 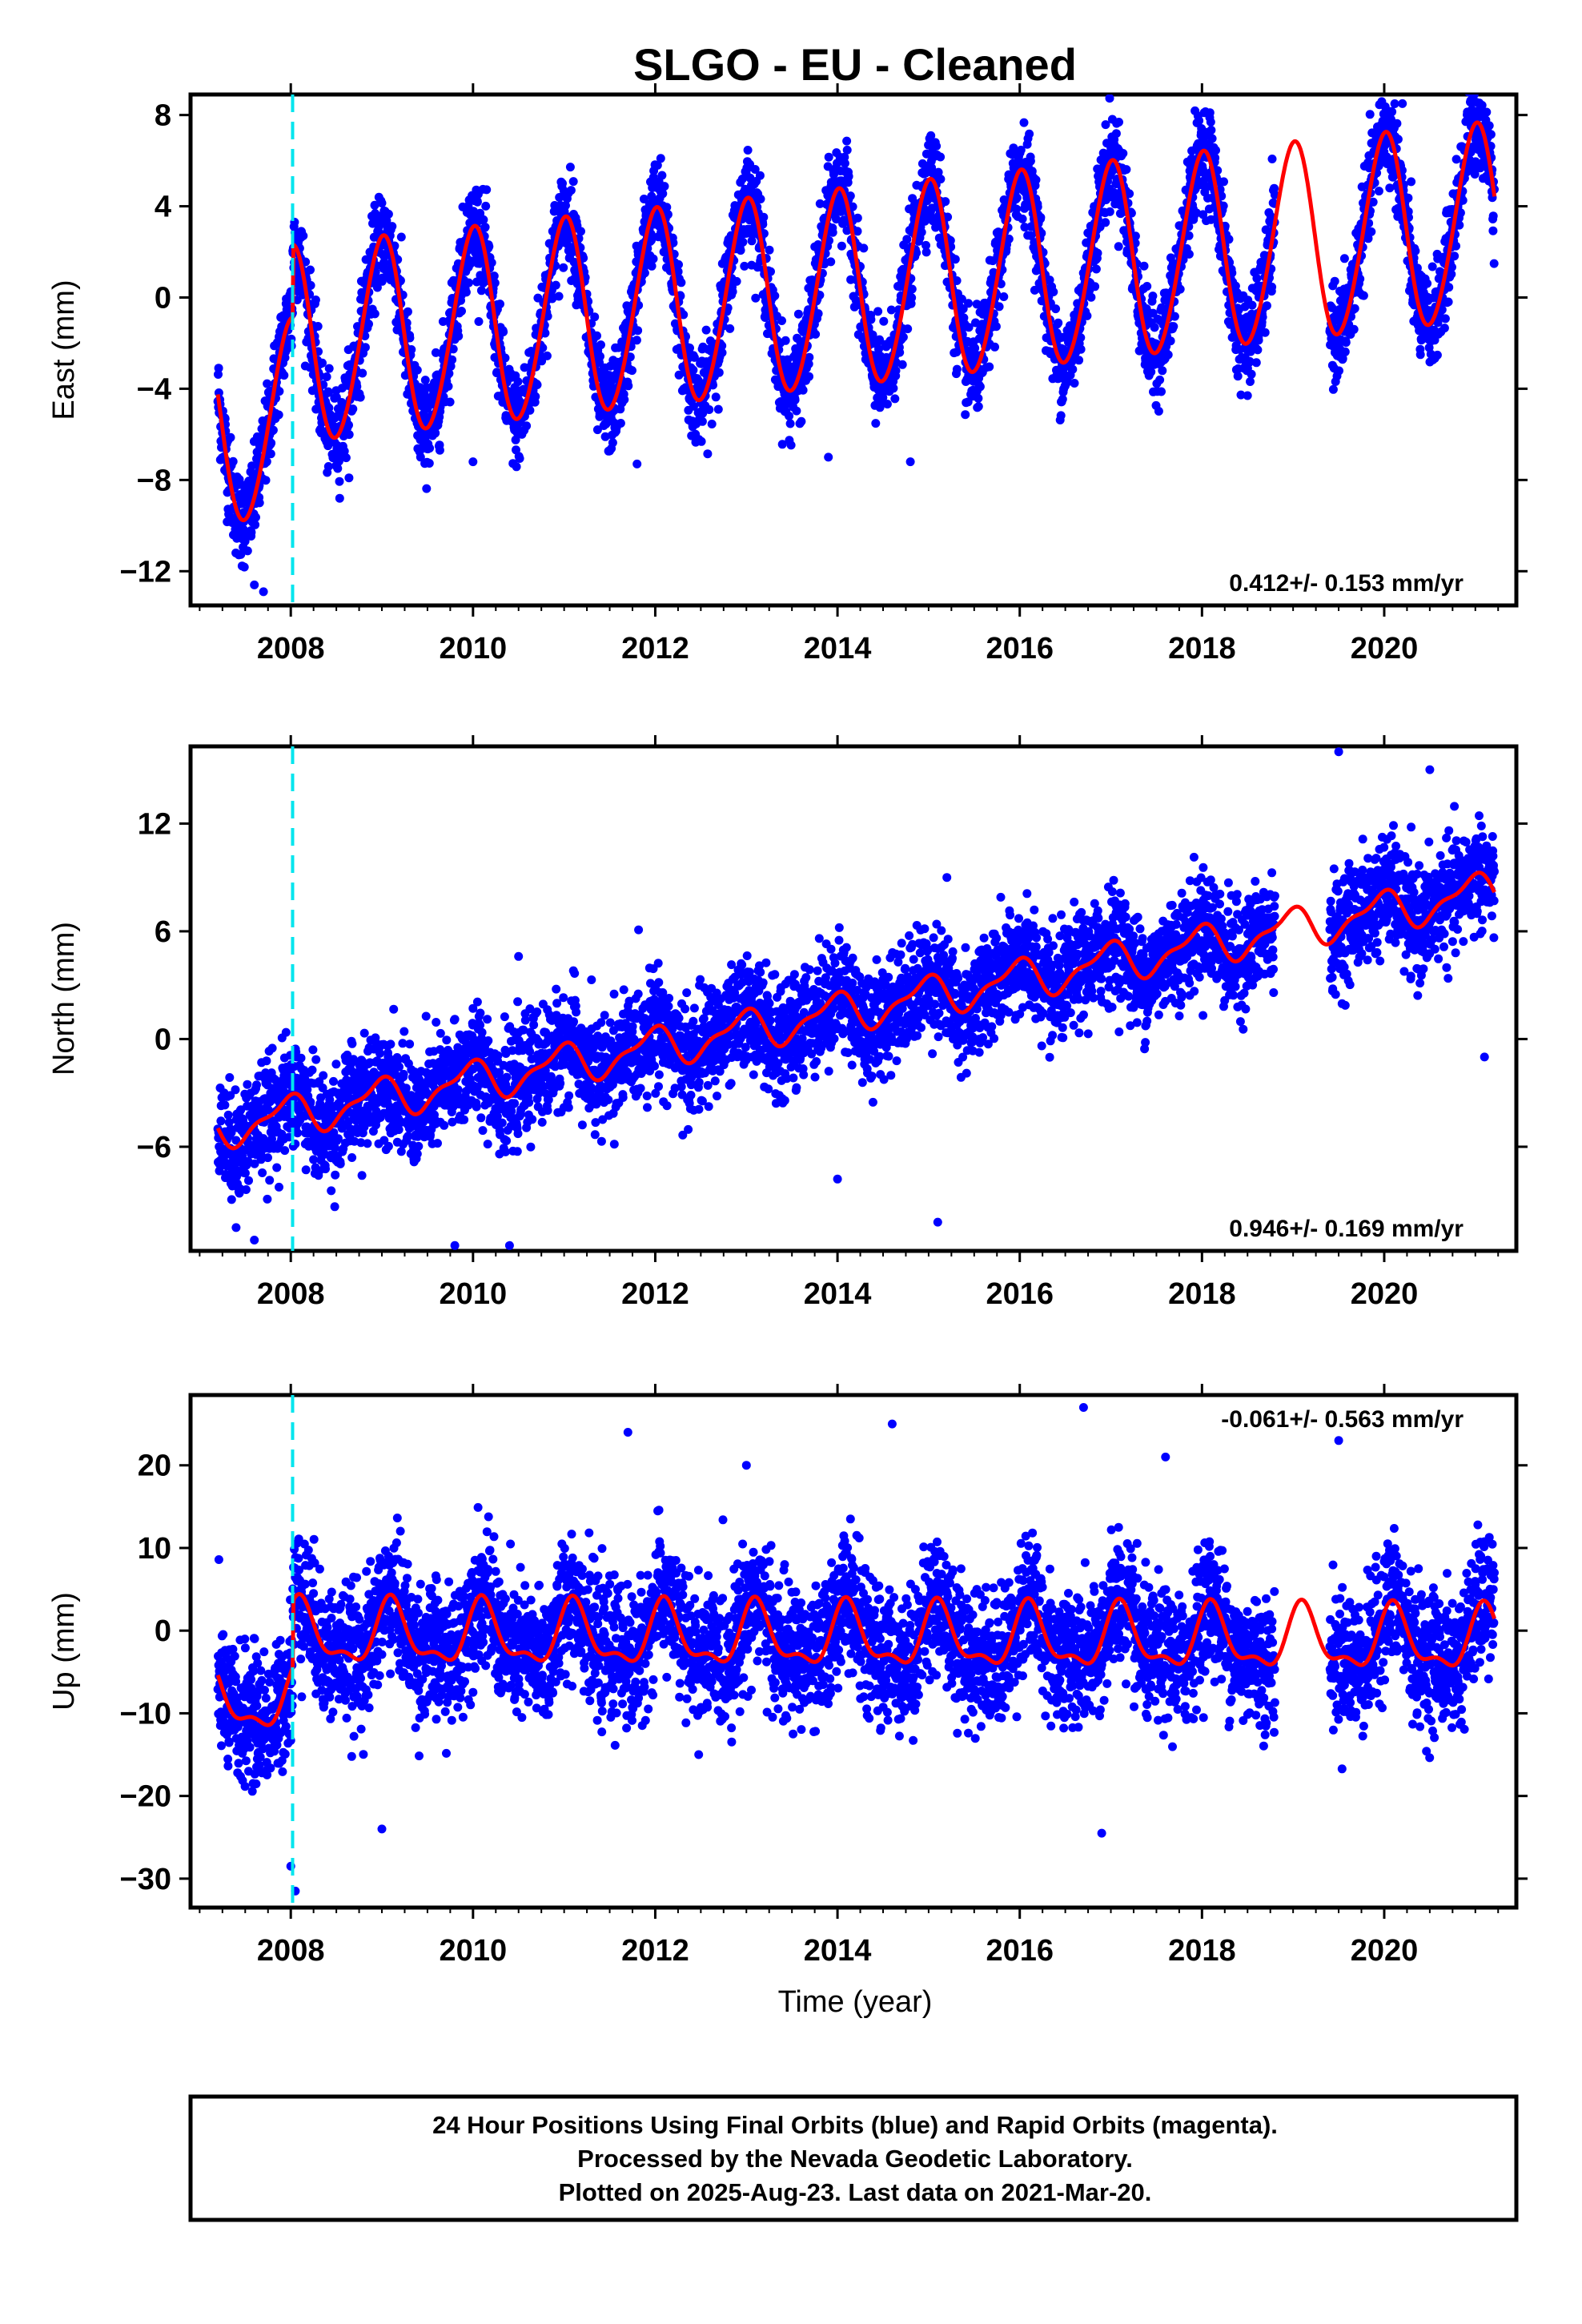 What do you see at coordinates (655, 648) in the screenshot?
I see `x-tick-label: 2012` at bounding box center [655, 648].